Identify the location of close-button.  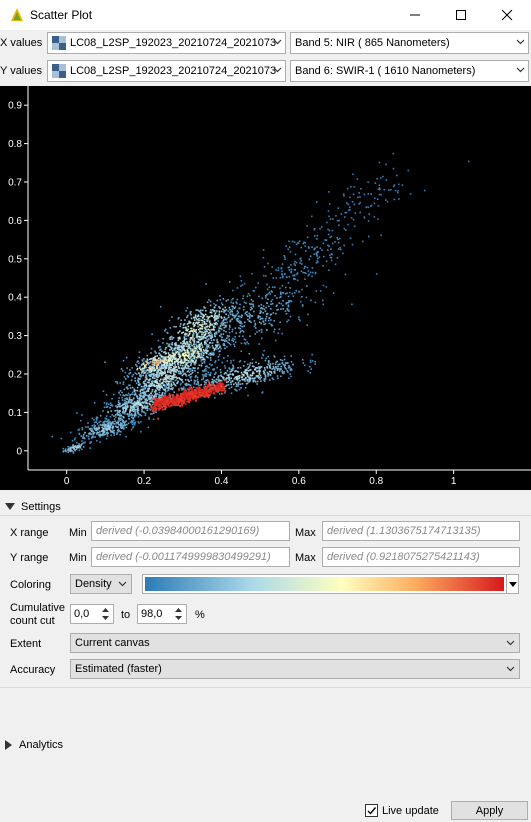
(507, 15).